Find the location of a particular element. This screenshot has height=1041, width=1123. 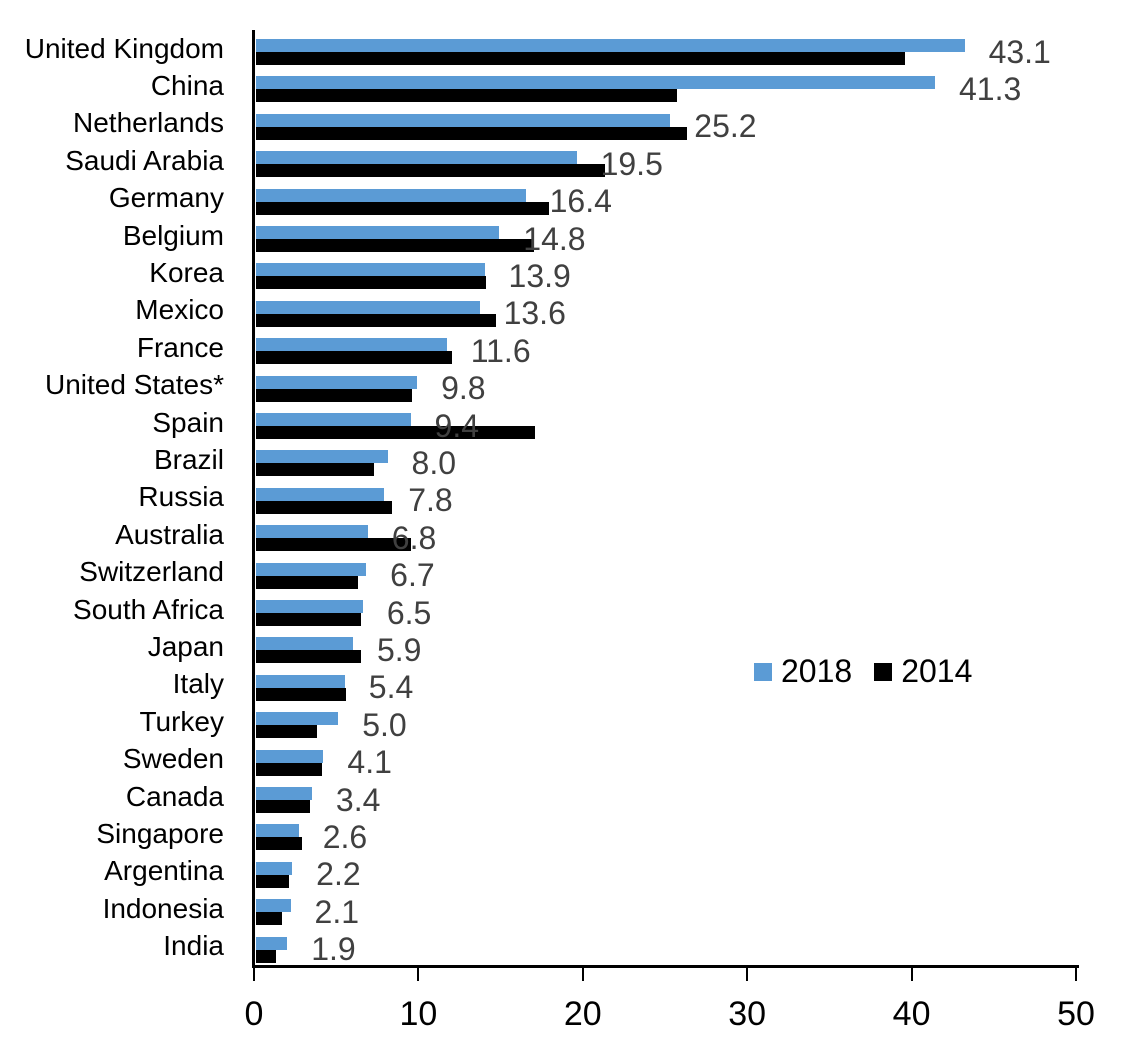

category-label: Singapore is located at coordinates (160, 834).